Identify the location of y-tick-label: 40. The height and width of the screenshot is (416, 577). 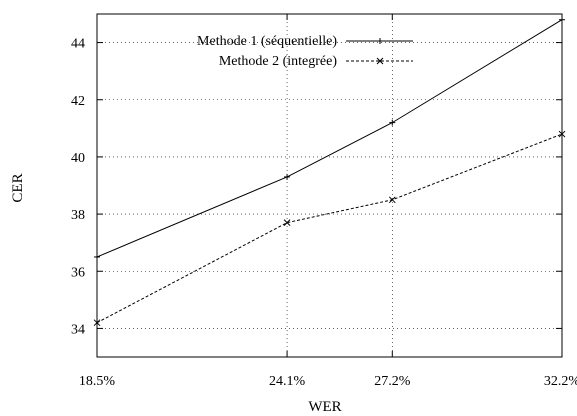
(78, 158).